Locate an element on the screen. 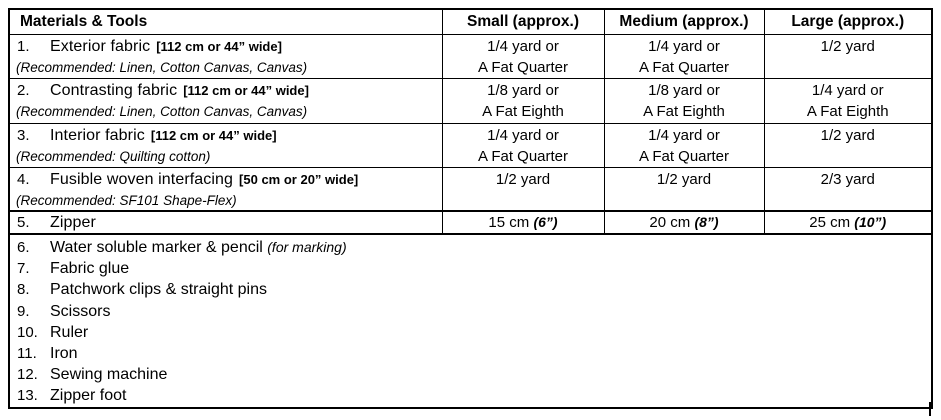 The height and width of the screenshot is (420, 941). tool-item: 8. Patchwork clips & straight pins is located at coordinates (470, 289).